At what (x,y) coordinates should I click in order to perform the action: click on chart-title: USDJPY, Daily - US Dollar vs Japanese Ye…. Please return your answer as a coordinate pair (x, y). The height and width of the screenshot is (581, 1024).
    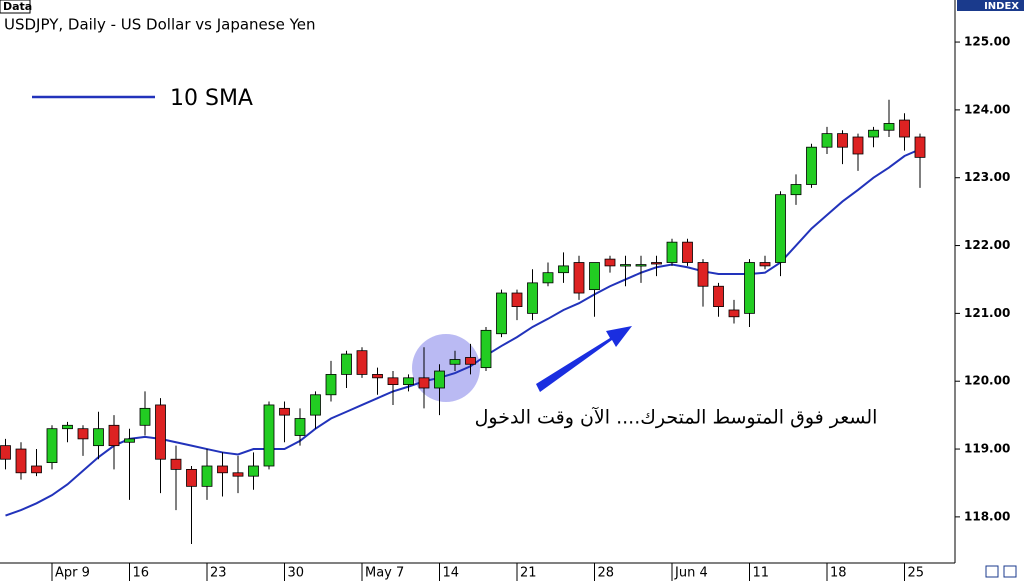
    Looking at the image, I should click on (160, 25).